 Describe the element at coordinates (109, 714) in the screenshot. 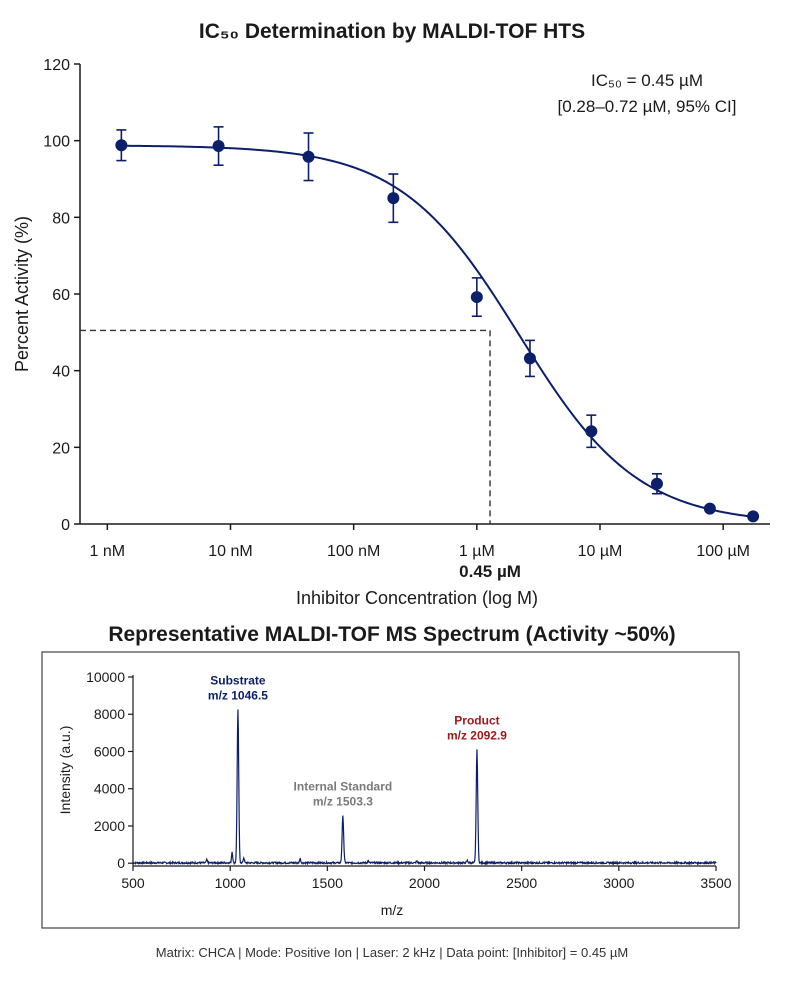

I see `ms-y-tick-label: 8000` at that location.